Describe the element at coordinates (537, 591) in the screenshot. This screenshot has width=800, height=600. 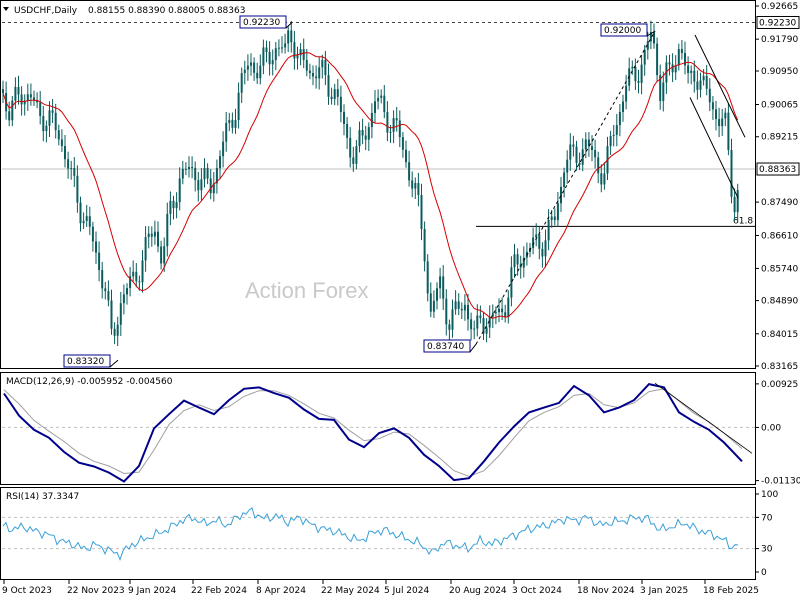
I see `time-tick-label: 3 Oct 2024` at that location.